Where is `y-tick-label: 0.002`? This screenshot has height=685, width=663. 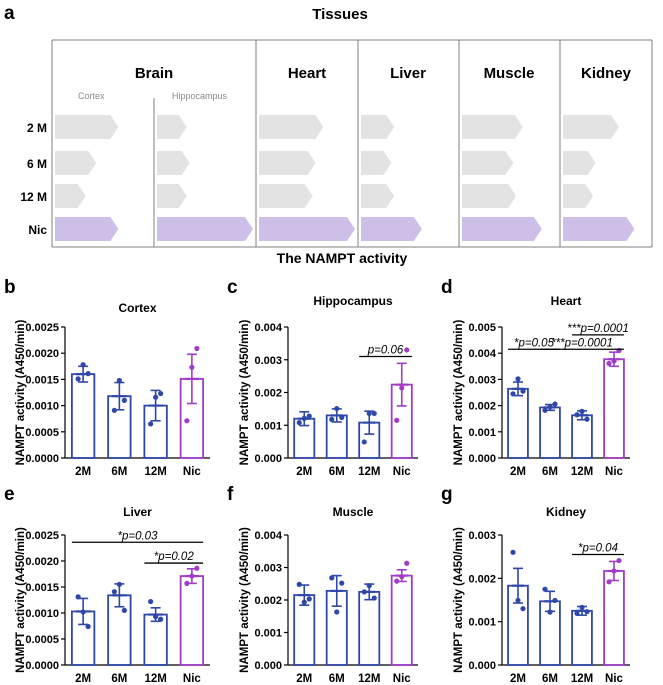
y-tick-label: 0.002 is located at coordinates (268, 394).